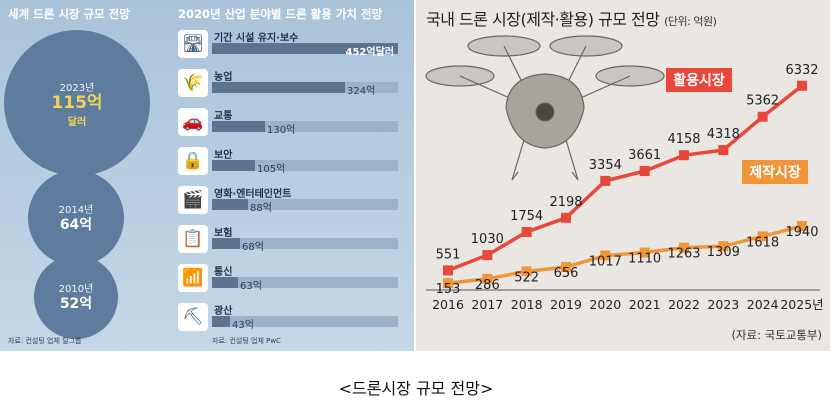  I want to click on circle-2014-year: 2014년, so click(76, 210).